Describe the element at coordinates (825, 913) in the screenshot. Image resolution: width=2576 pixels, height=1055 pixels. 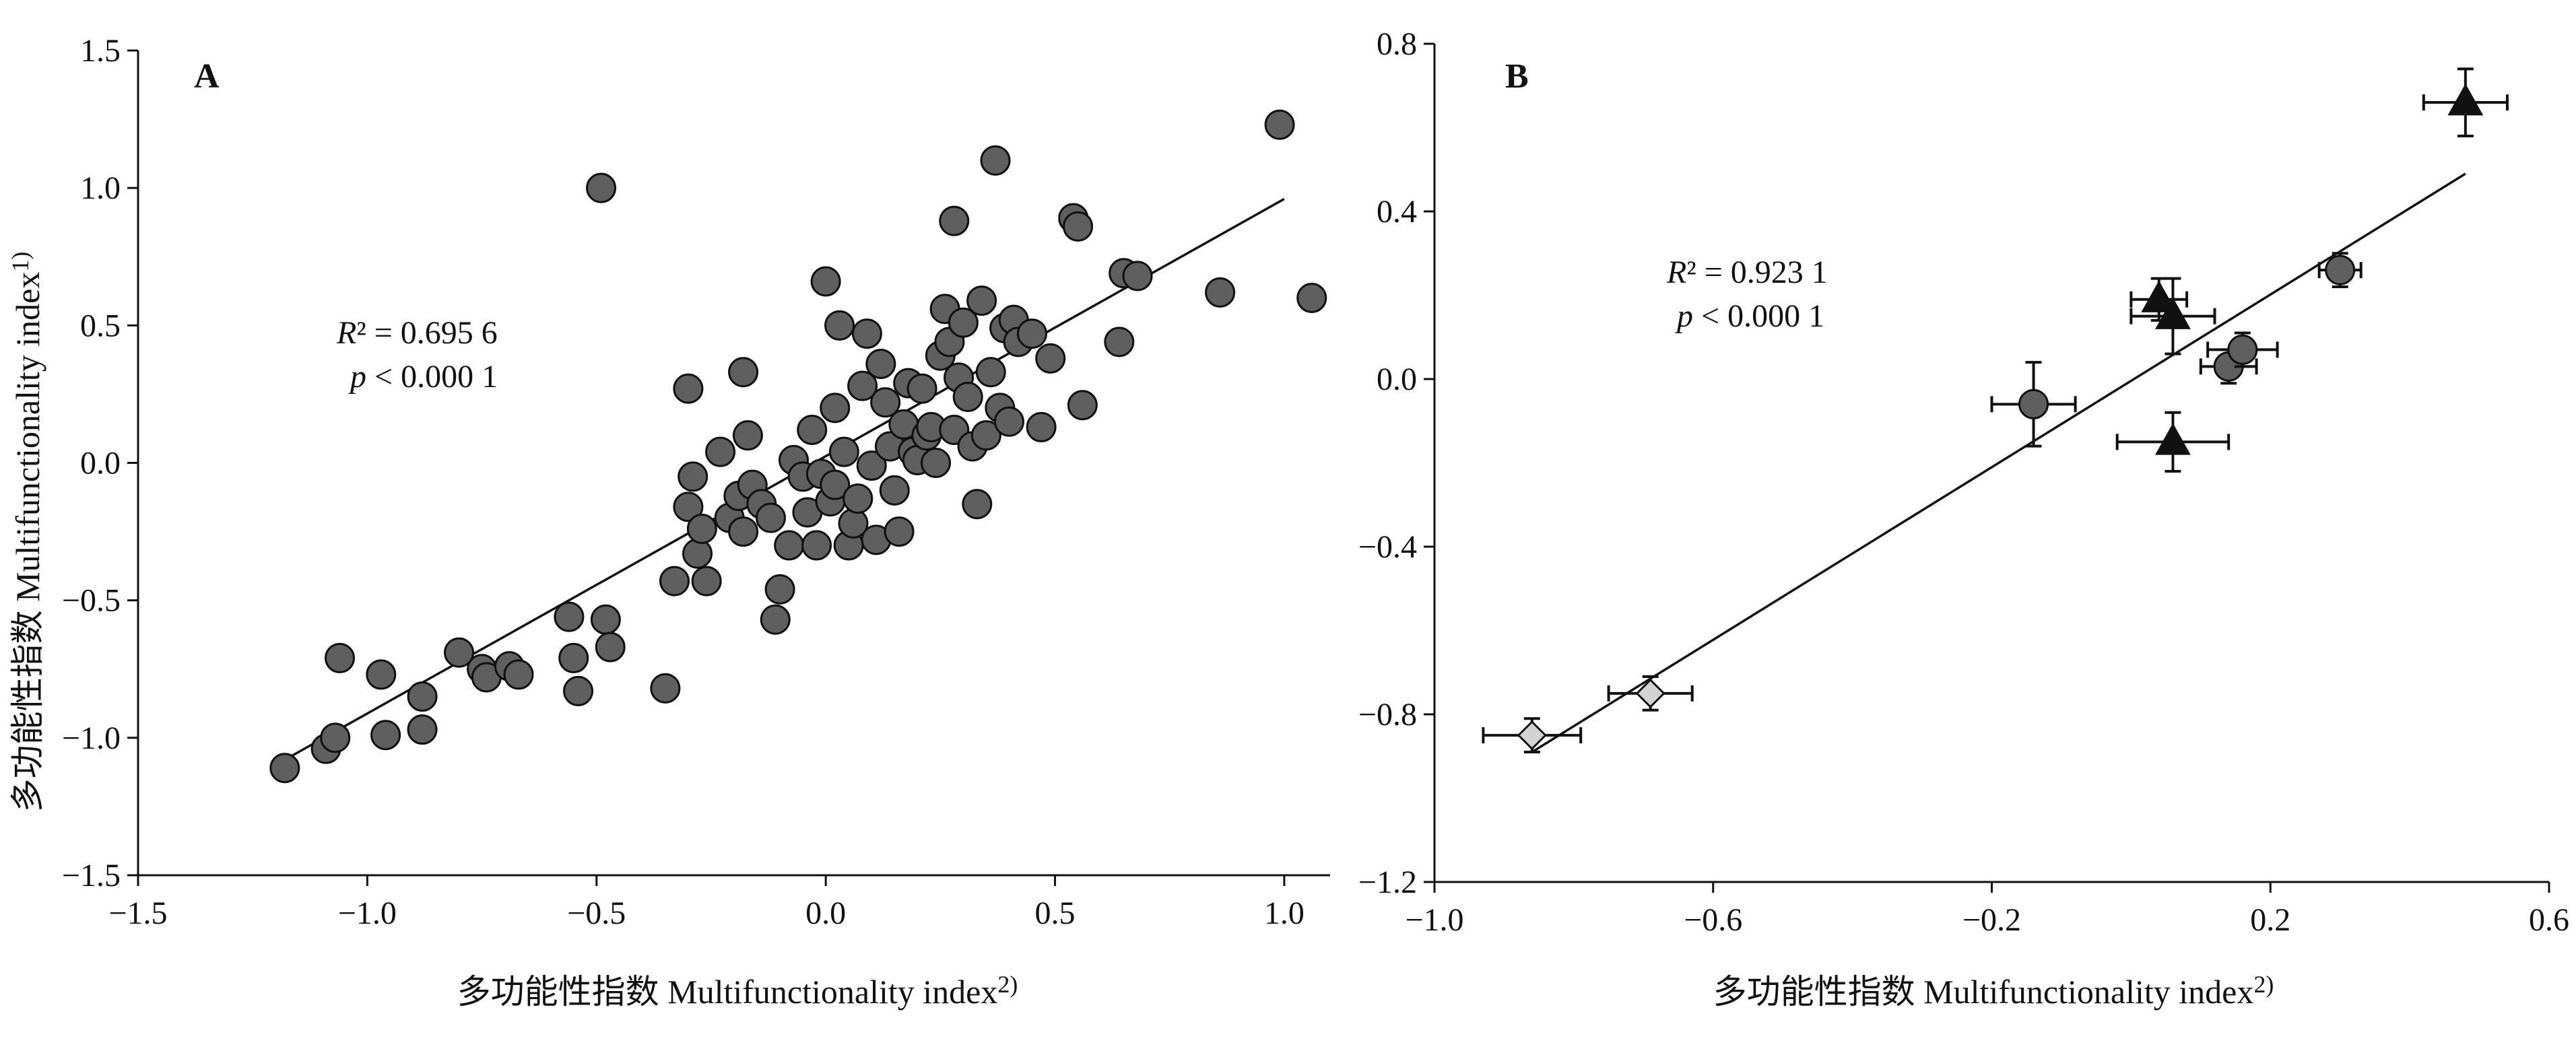
I see `panel-a-x-tick-label: 0.0` at that location.